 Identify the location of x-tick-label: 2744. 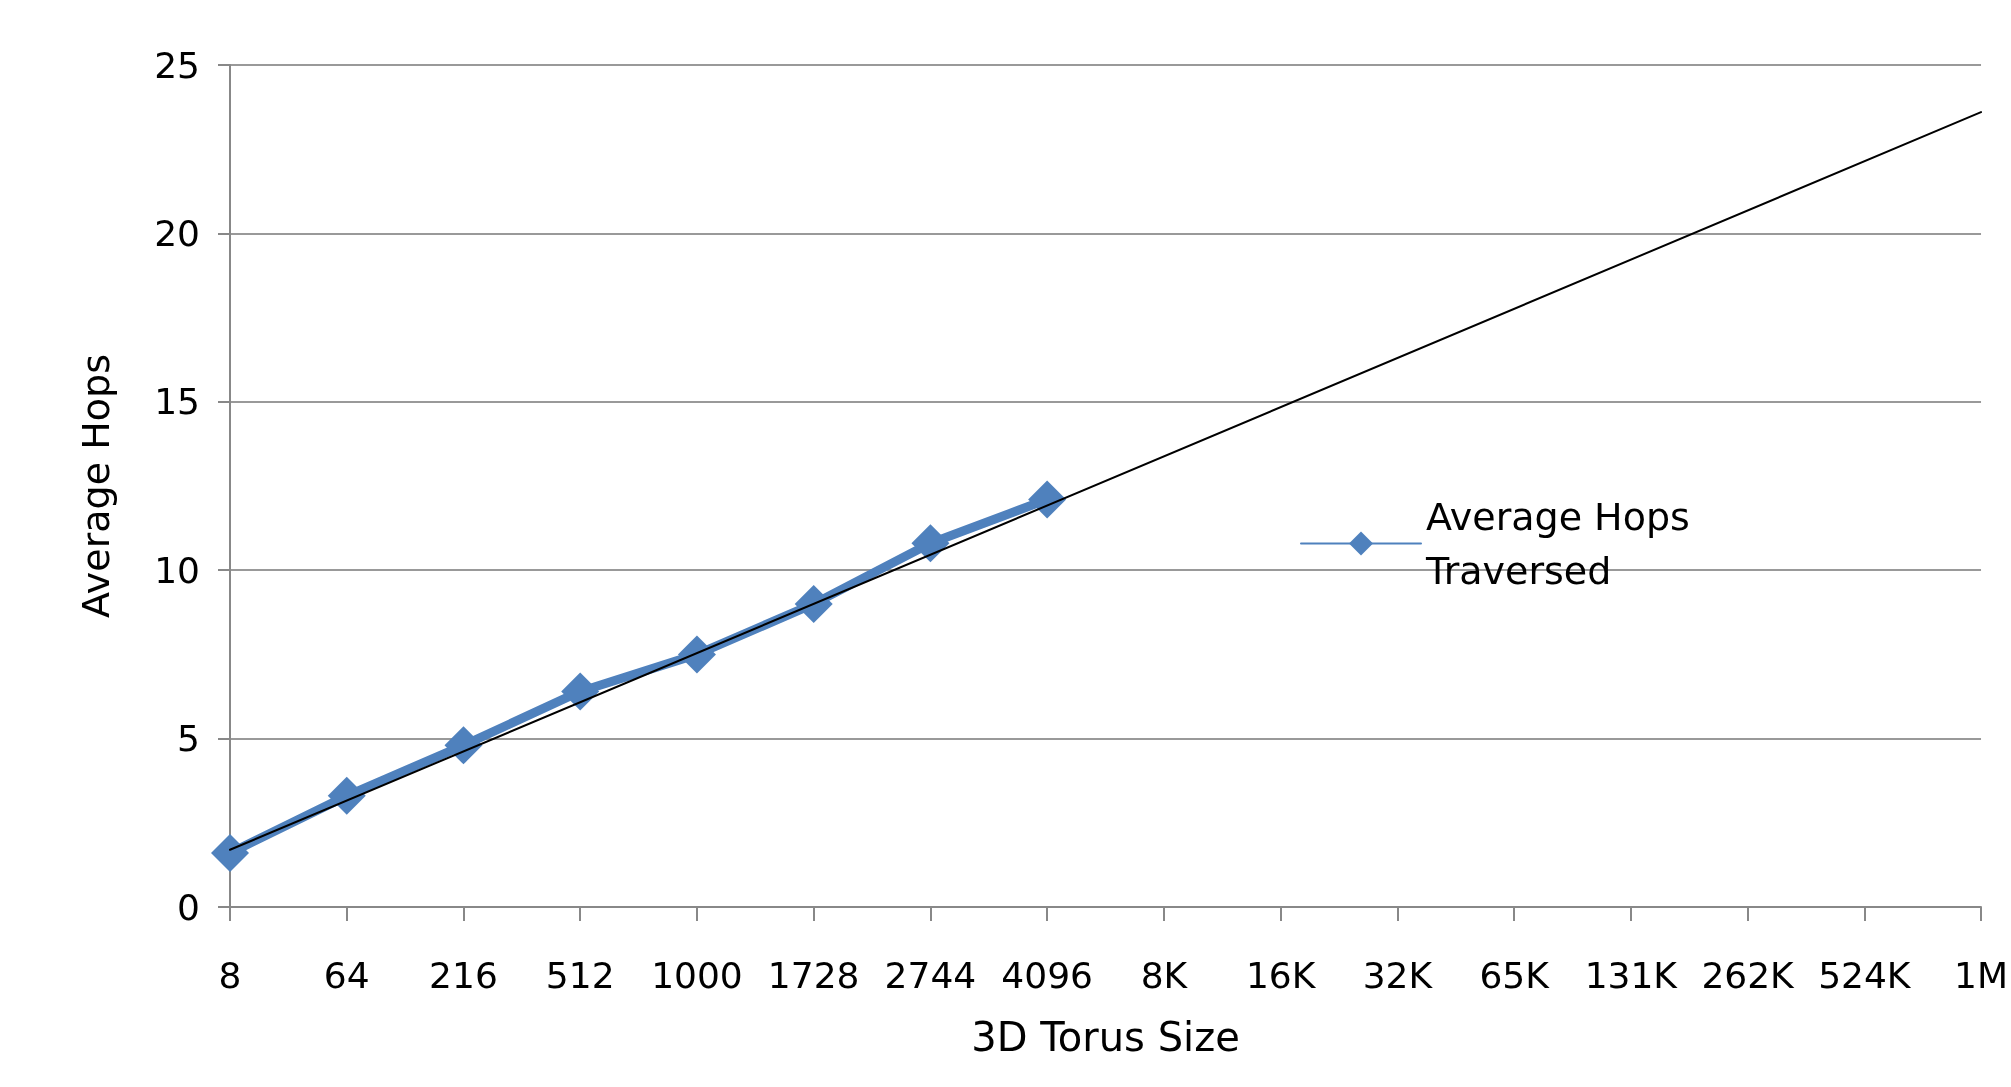
(930, 975).